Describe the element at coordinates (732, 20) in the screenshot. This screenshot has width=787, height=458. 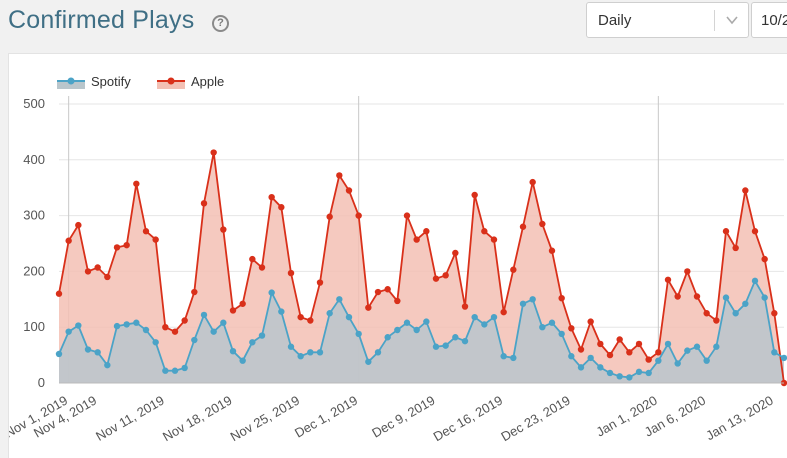
I see `chevron-down-icon` at that location.